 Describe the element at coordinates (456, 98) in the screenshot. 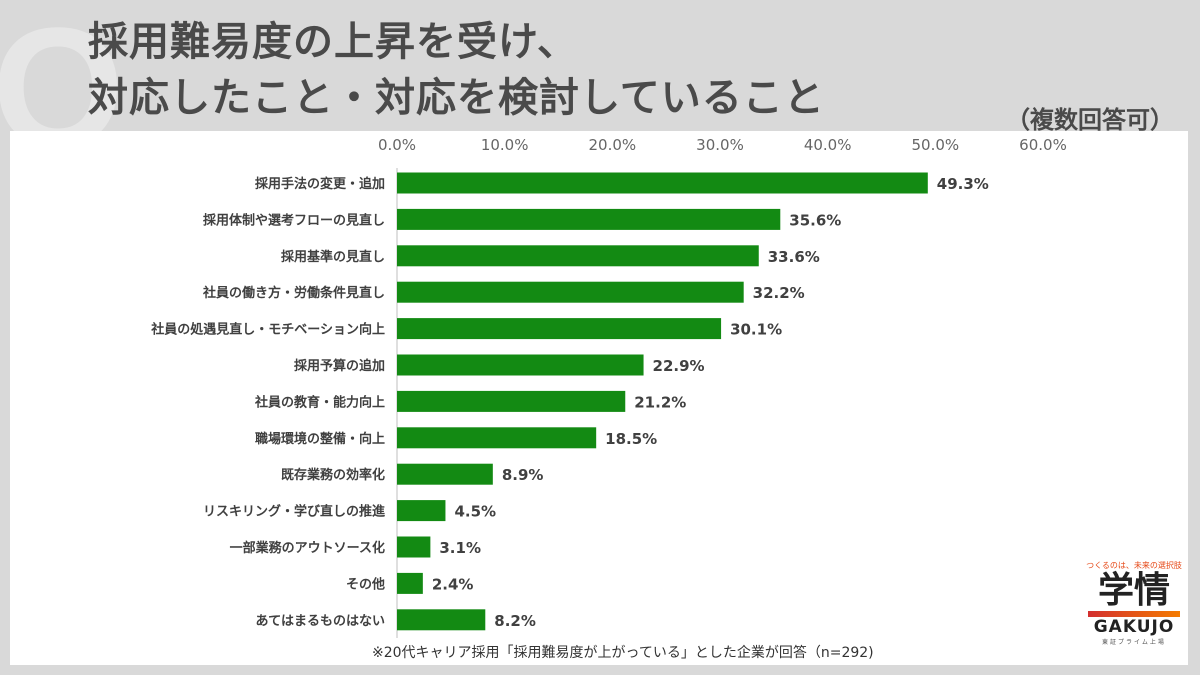

I see `title-line-2: 対応したこと・対応を検討していること` at that location.